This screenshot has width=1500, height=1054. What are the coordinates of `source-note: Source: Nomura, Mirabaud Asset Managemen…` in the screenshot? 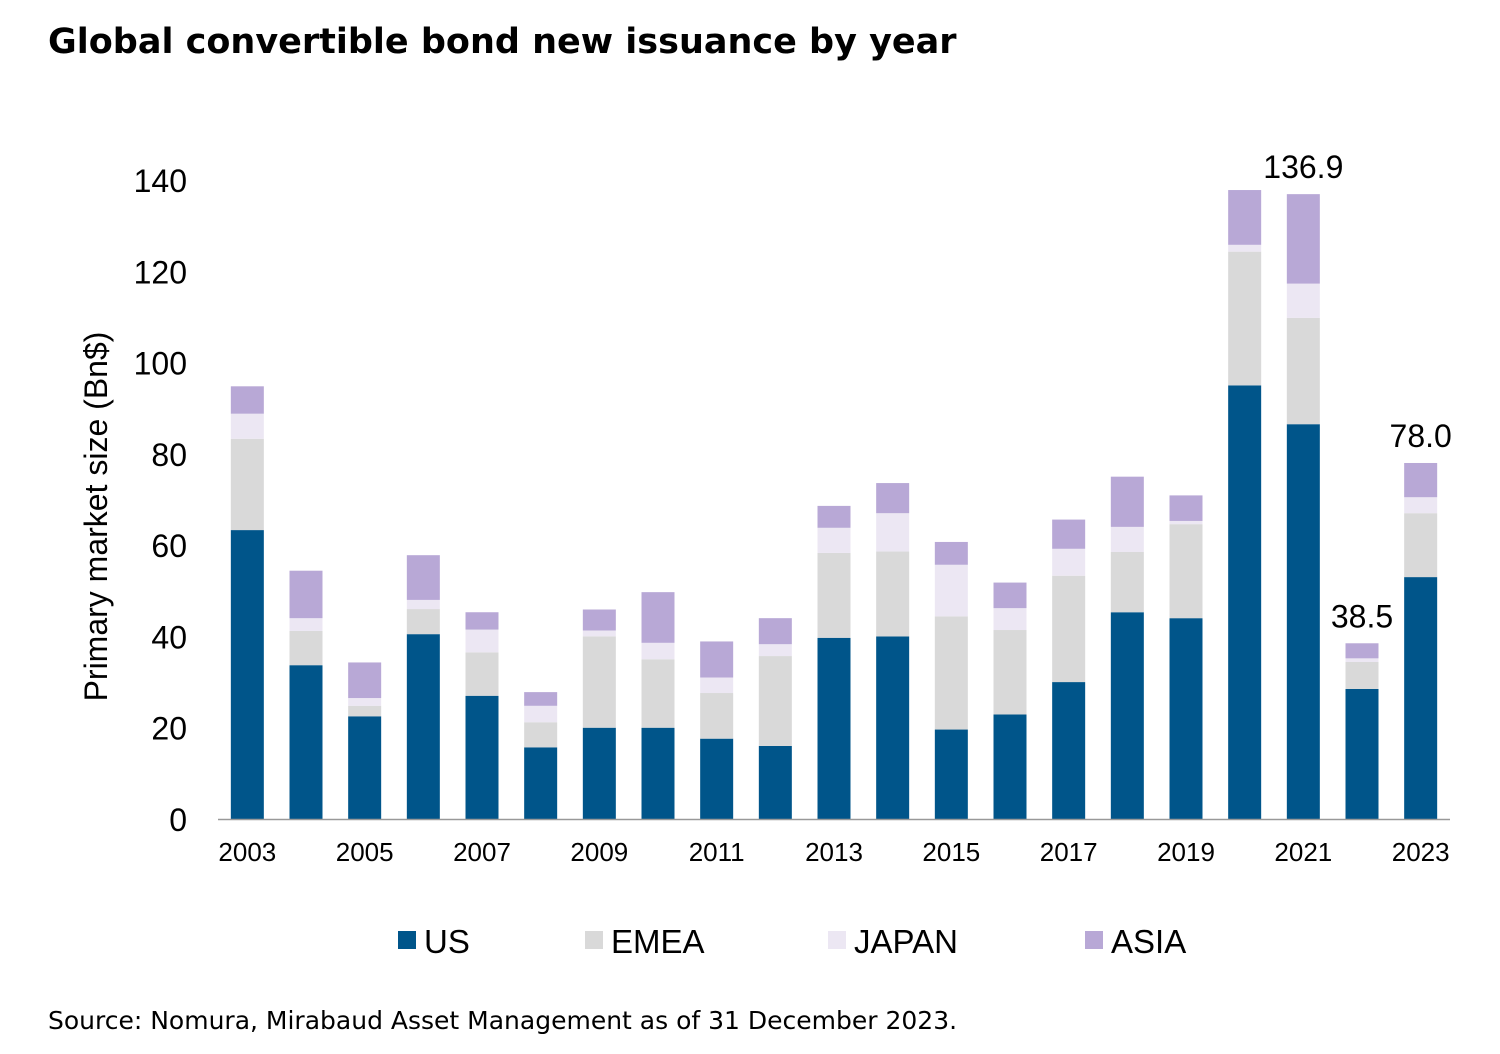 It's located at (503, 1020).